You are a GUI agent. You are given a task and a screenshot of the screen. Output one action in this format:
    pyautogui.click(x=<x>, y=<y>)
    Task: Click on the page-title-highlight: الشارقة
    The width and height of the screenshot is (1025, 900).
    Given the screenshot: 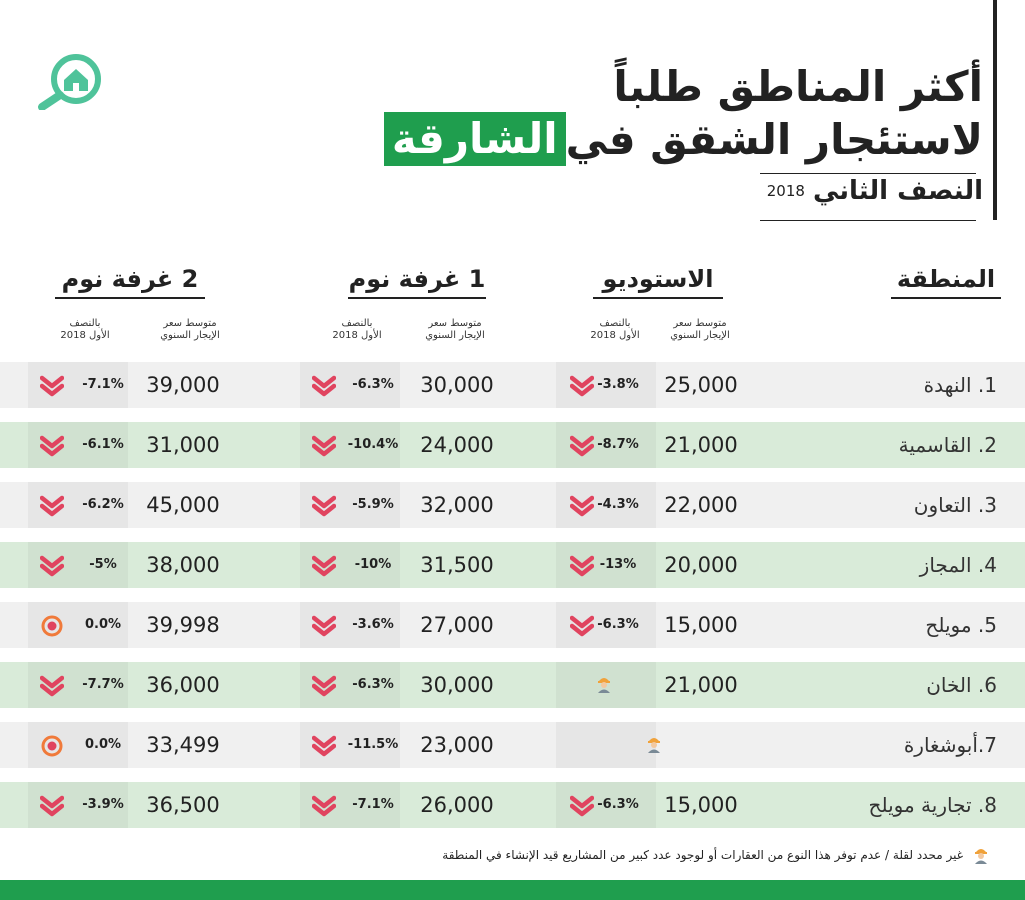 What is the action you would take?
    pyautogui.click(x=474, y=139)
    